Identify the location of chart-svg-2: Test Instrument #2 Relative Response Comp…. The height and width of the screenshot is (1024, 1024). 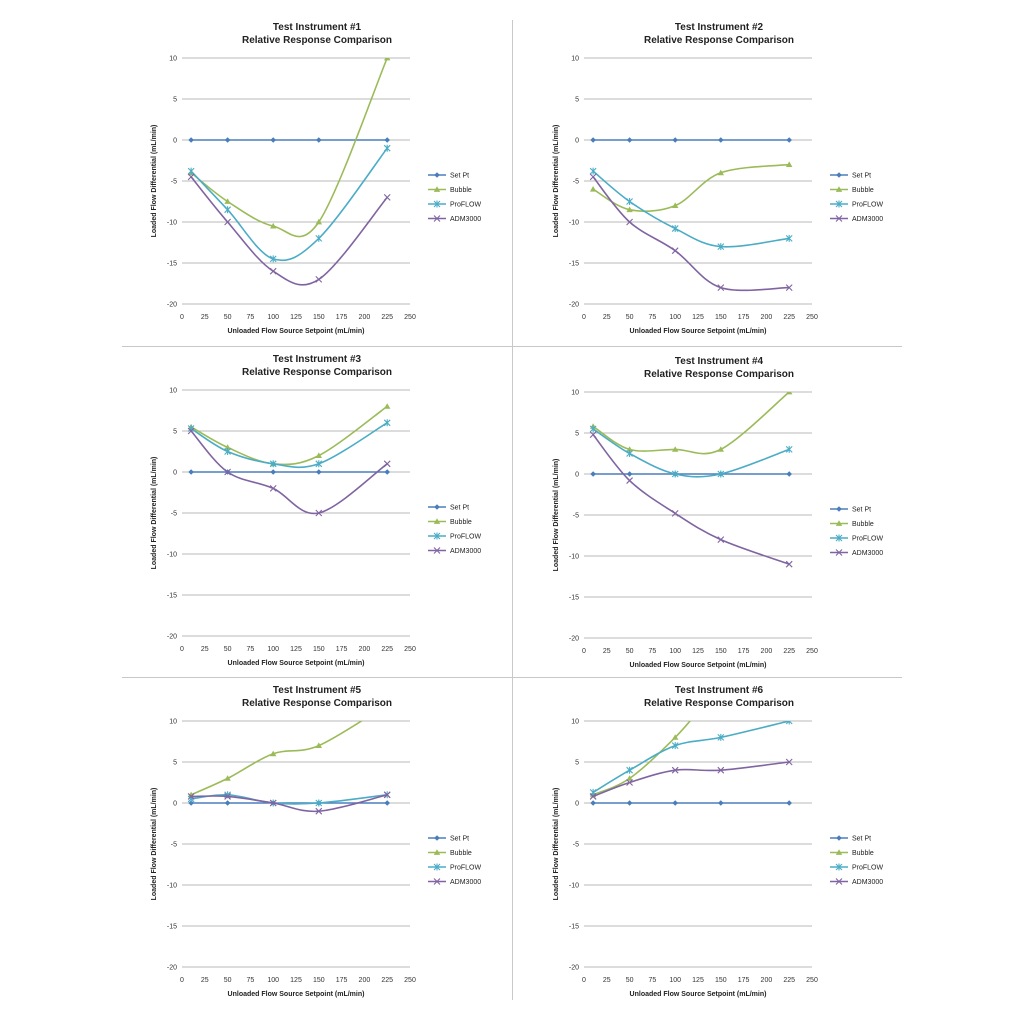
(718, 178).